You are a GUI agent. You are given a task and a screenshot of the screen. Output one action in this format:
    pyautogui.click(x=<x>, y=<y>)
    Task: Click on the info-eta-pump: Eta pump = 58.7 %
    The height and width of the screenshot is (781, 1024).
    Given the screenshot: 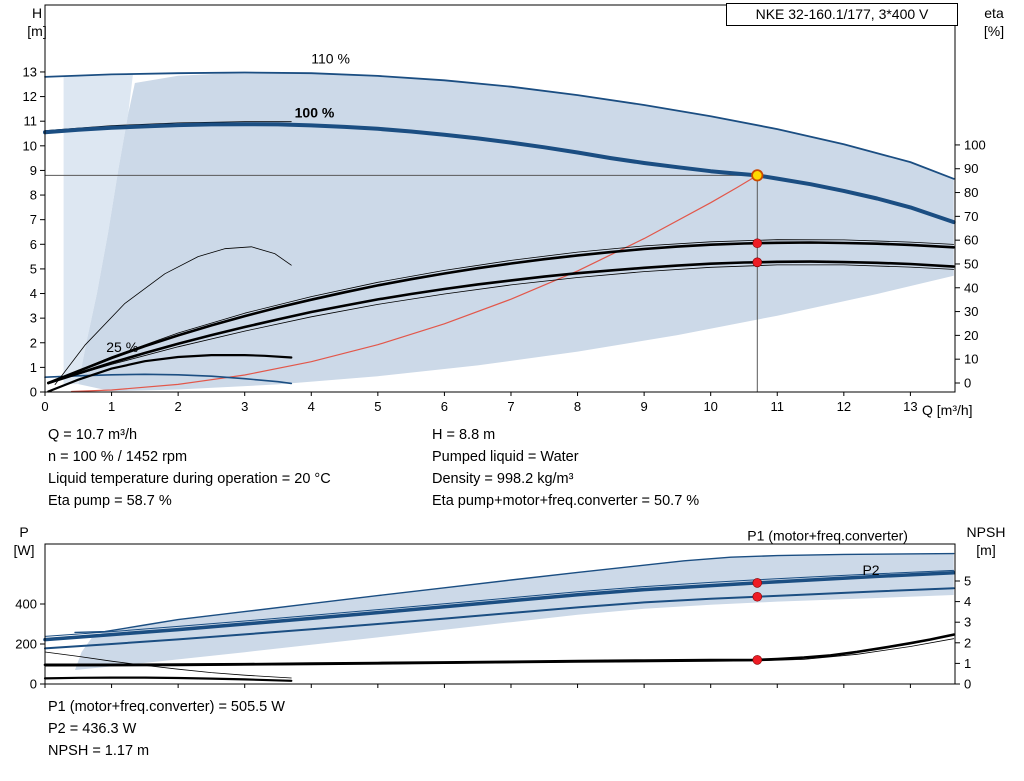 What is the action you would take?
    pyautogui.click(x=110, y=501)
    